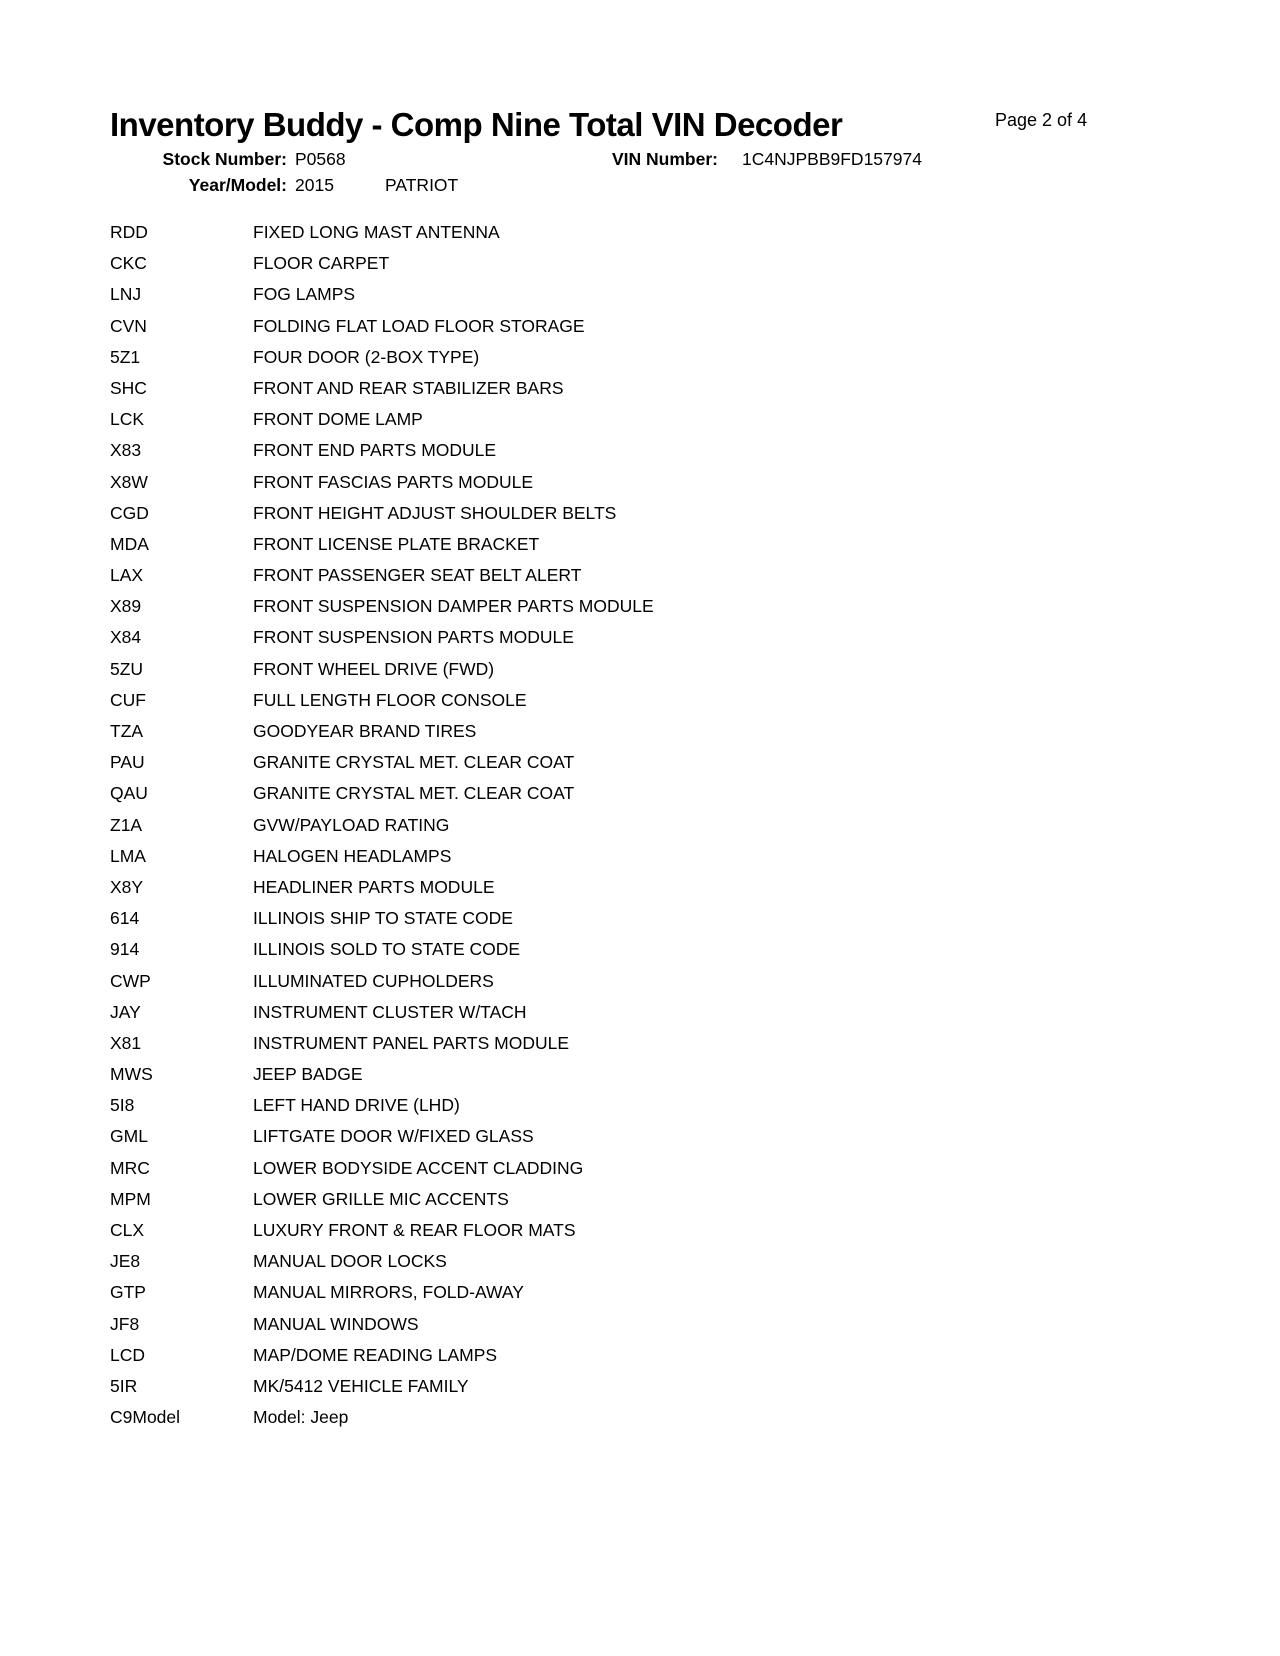 Image resolution: width=1280 pixels, height=1656 pixels. Describe the element at coordinates (640, 575) in the screenshot. I see `option-row: LAX FRONT PASSENGER SEAT BELT ALERT` at that location.